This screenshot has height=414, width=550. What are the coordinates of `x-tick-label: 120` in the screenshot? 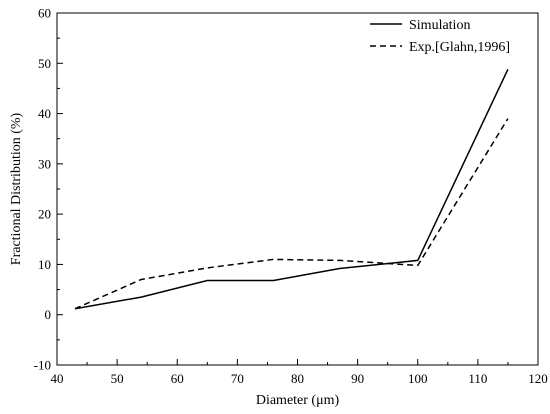 It's located at (538, 378).